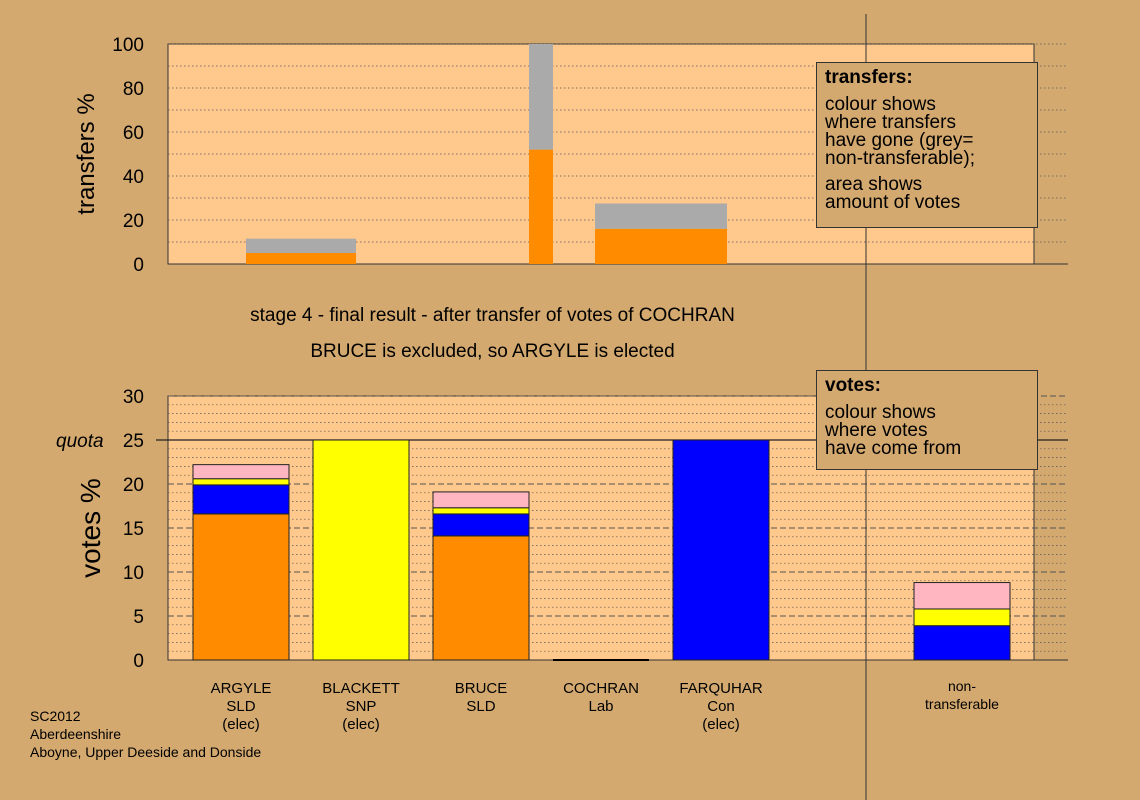  I want to click on votes-y-tick-label: 25, so click(133, 441).